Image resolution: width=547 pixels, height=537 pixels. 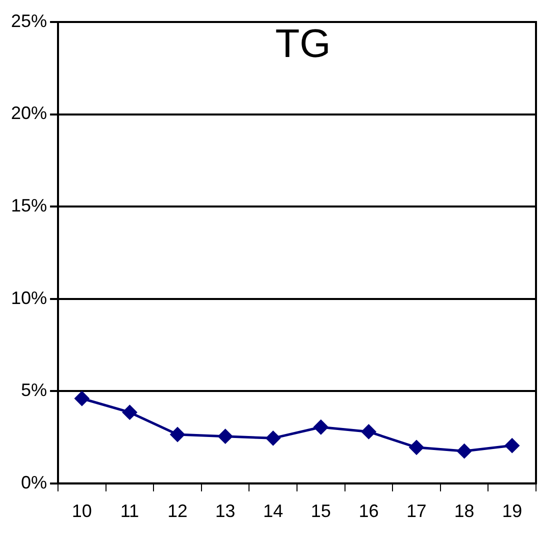 I want to click on x-tick-label: 15, so click(x=320, y=511).